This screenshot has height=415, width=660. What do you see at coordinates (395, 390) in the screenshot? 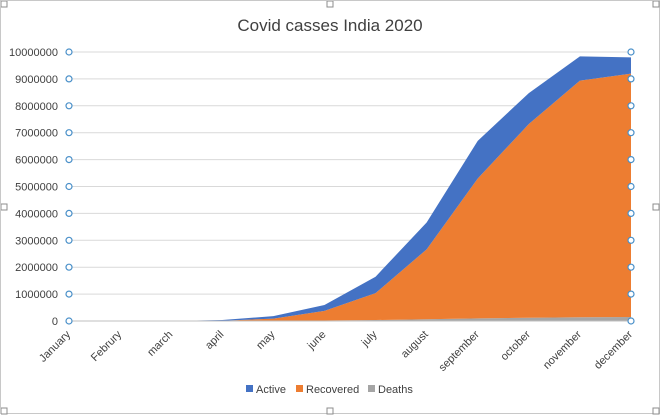
I see `legend-label-deaths: Deaths` at bounding box center [395, 390].